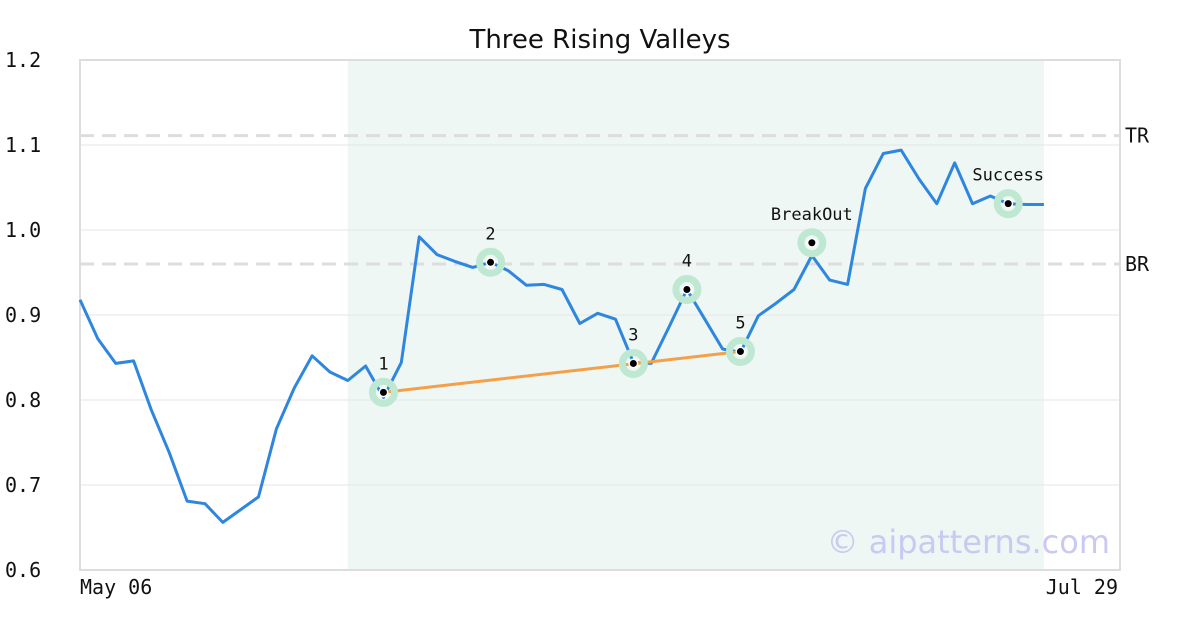 The width and height of the screenshot is (1200, 630). I want to click on chart-title: Three Rising Valleys, so click(599, 40).